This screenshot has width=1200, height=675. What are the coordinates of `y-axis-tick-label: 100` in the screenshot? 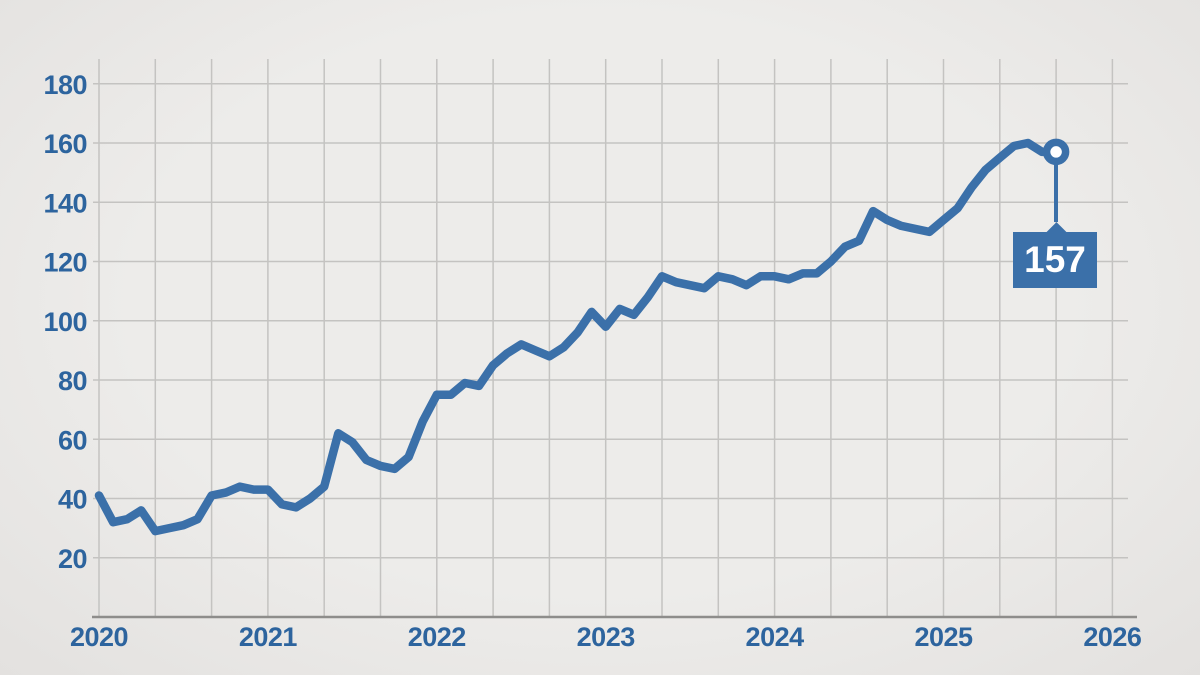 It's located at (65, 322).